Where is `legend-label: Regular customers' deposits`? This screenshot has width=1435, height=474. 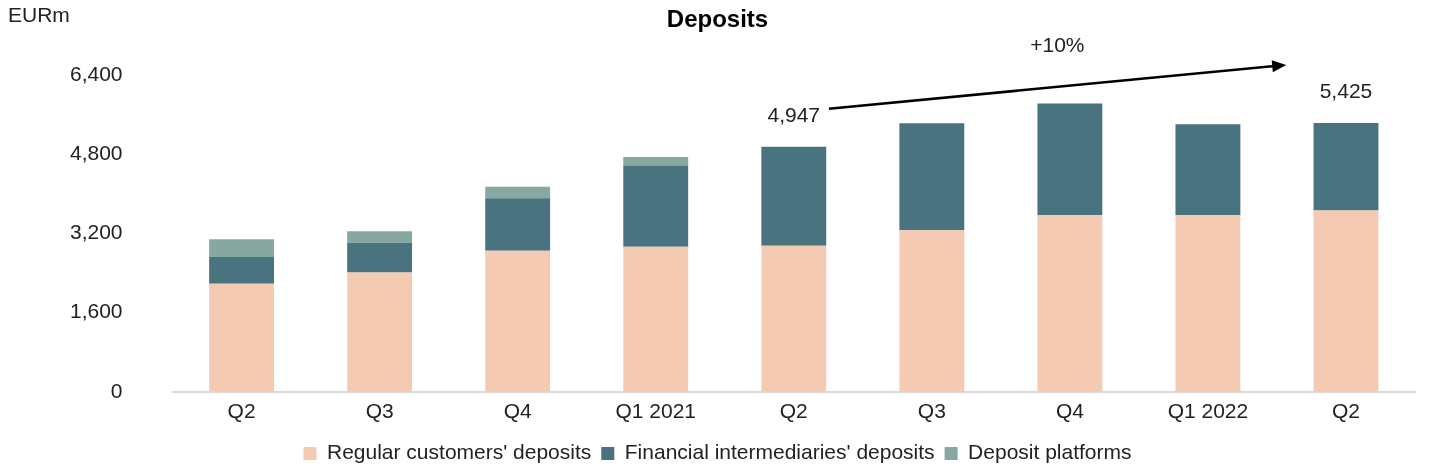
legend-label: Regular customers' deposits is located at coordinates (459, 452).